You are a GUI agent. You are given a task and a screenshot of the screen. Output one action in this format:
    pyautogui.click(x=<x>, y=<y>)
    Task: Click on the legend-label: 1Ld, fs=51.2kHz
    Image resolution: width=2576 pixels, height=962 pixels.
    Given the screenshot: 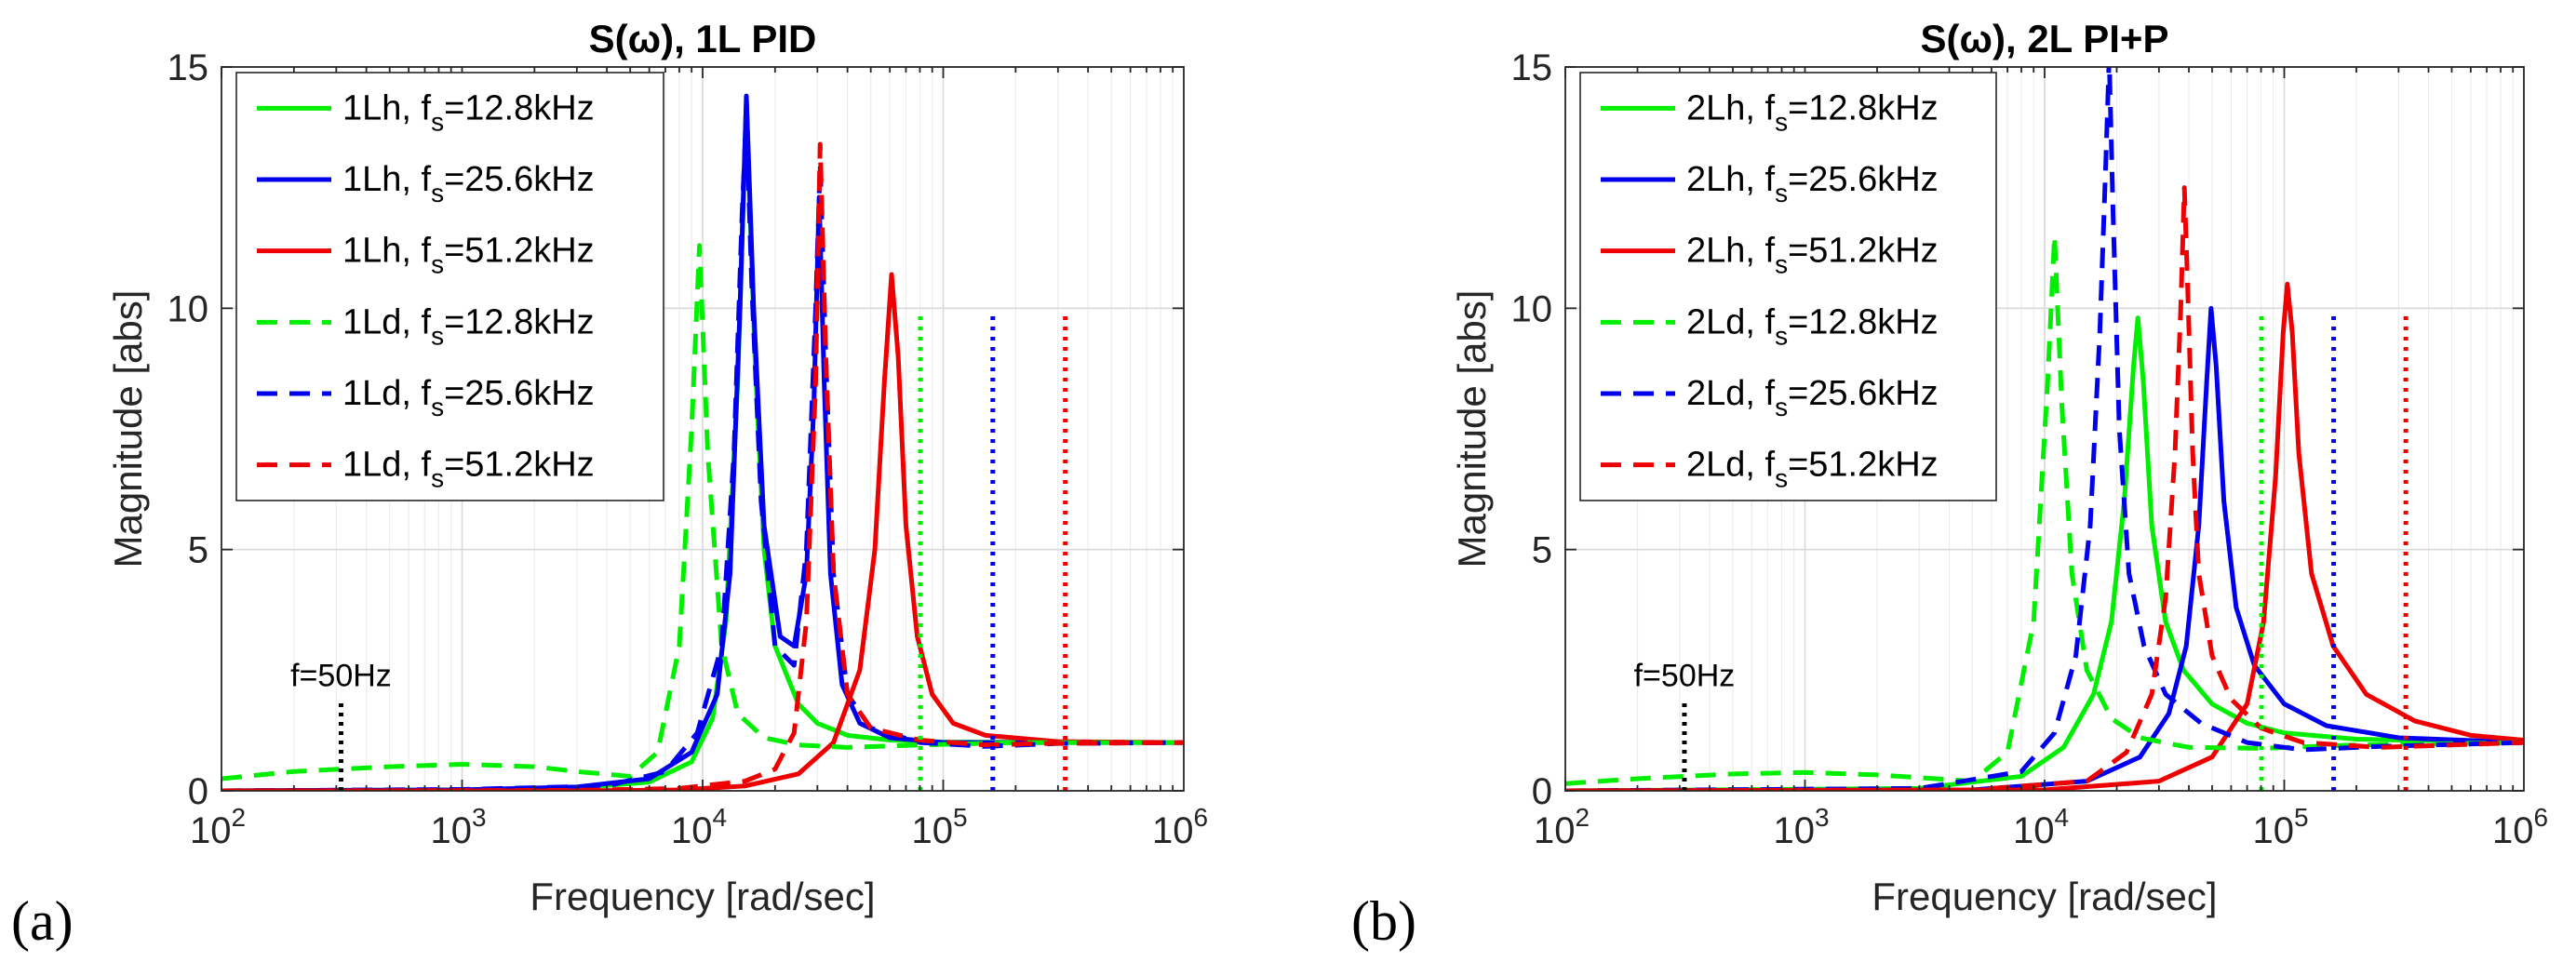 What is the action you would take?
    pyautogui.click(x=468, y=469)
    